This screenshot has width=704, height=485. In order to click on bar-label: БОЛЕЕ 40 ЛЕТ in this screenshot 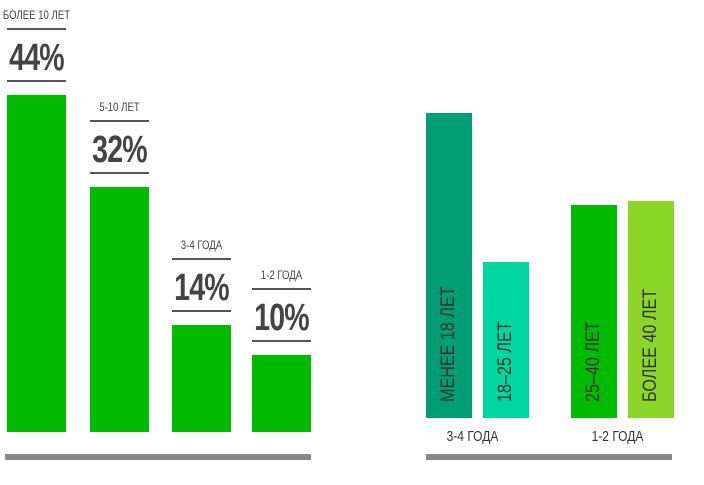, I will do `click(650, 345)`.